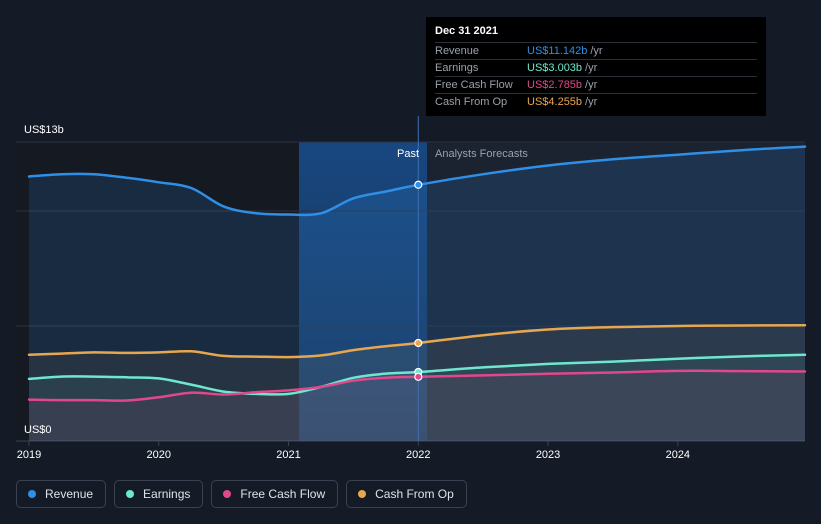 The height and width of the screenshot is (524, 821). I want to click on series-line-cash-from-op, so click(417, 341).